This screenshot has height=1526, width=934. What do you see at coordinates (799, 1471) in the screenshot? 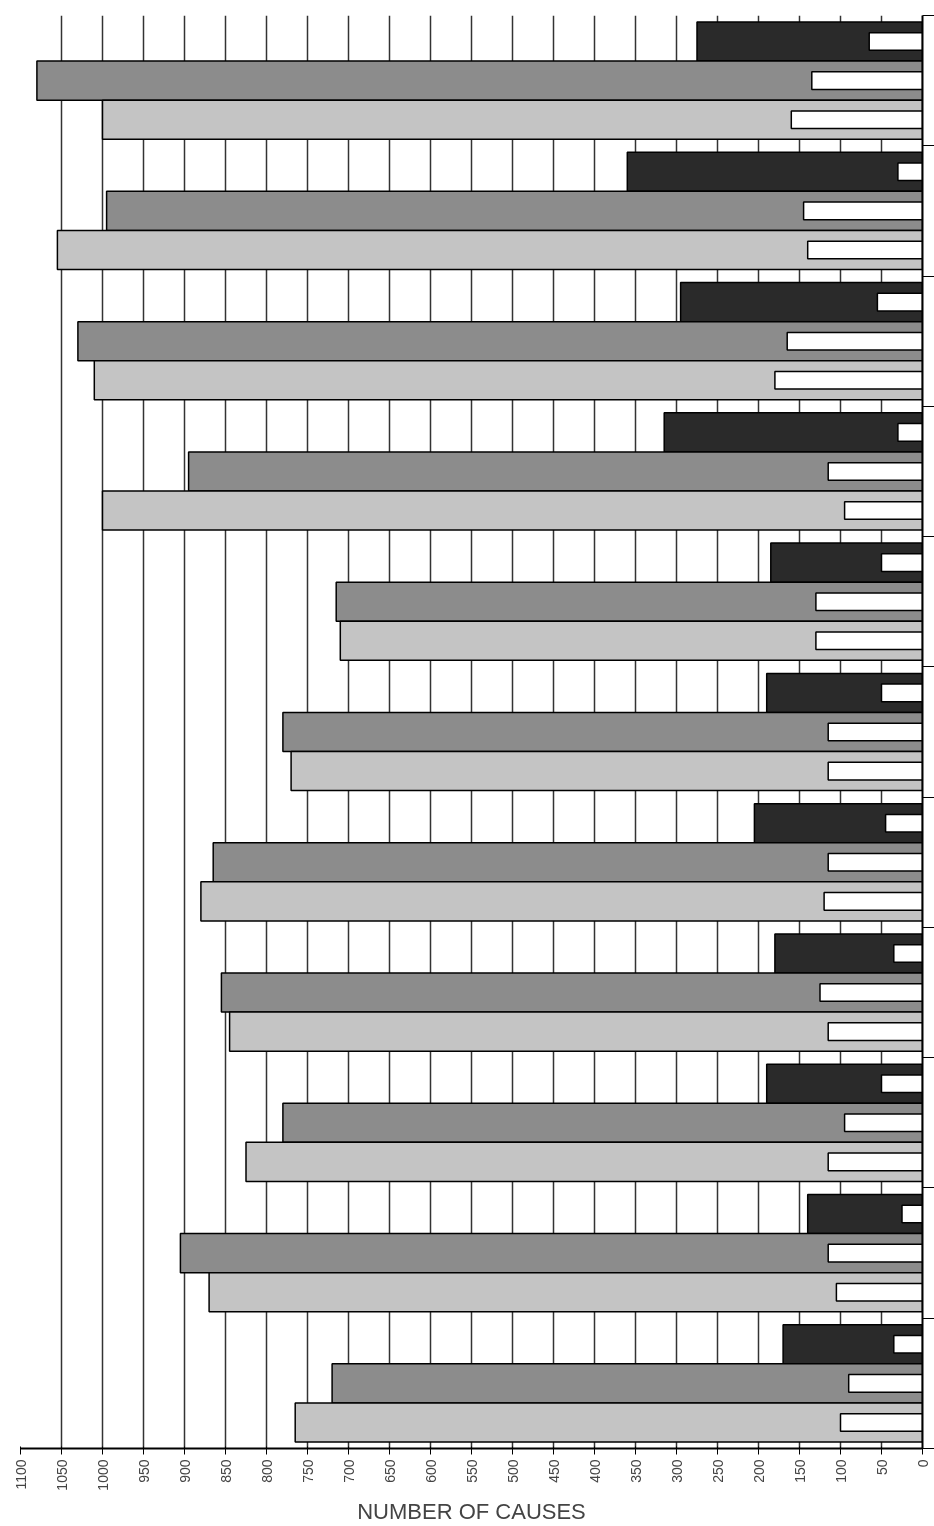
I see `x-tick-label: 150` at bounding box center [799, 1471].